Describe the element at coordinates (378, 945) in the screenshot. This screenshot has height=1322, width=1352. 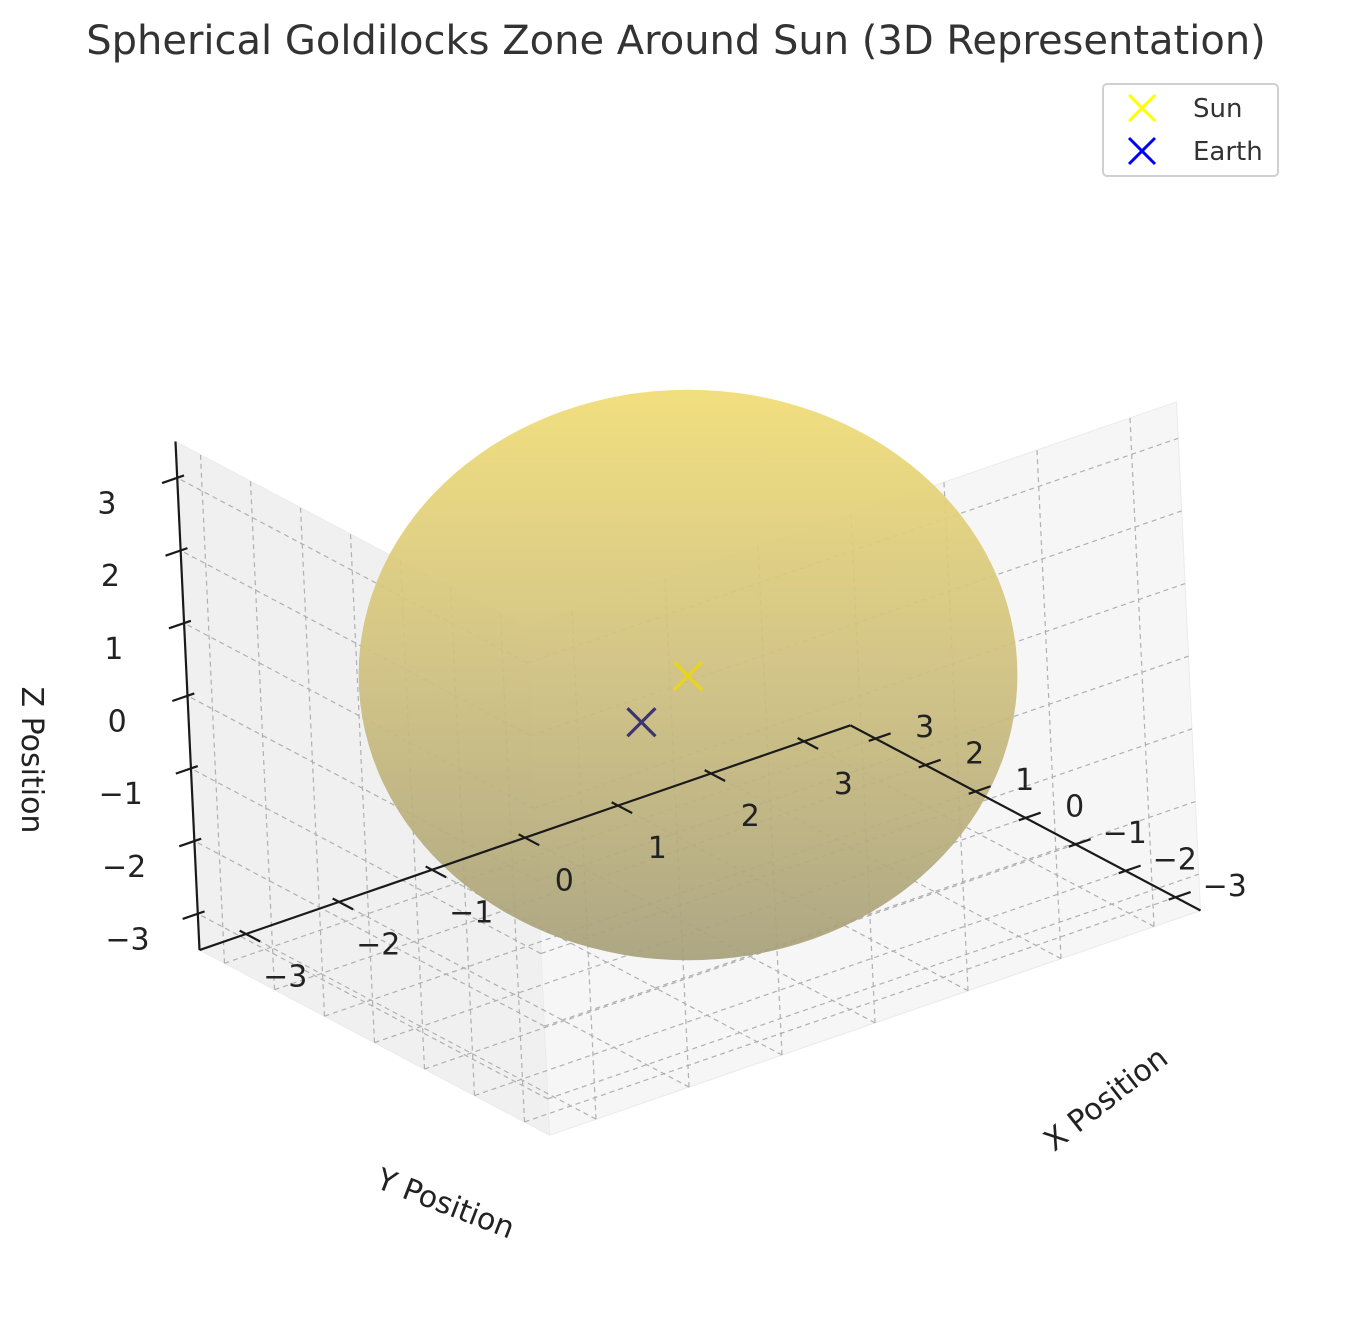
I see `y-tick-label: −2` at that location.